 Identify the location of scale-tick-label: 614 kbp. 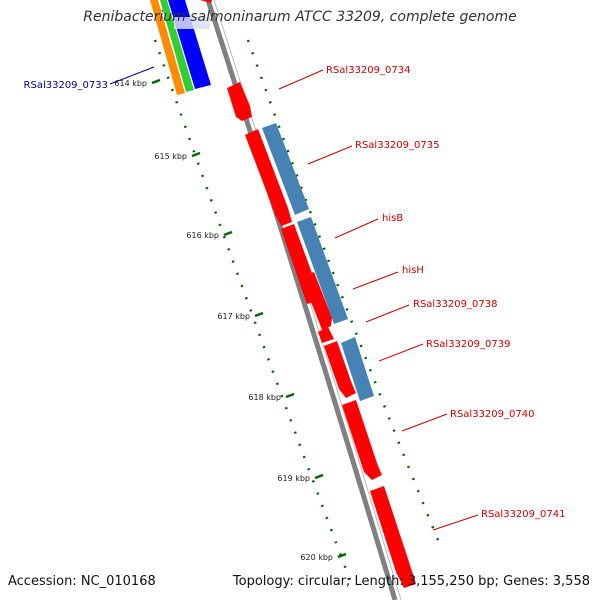
(130, 83).